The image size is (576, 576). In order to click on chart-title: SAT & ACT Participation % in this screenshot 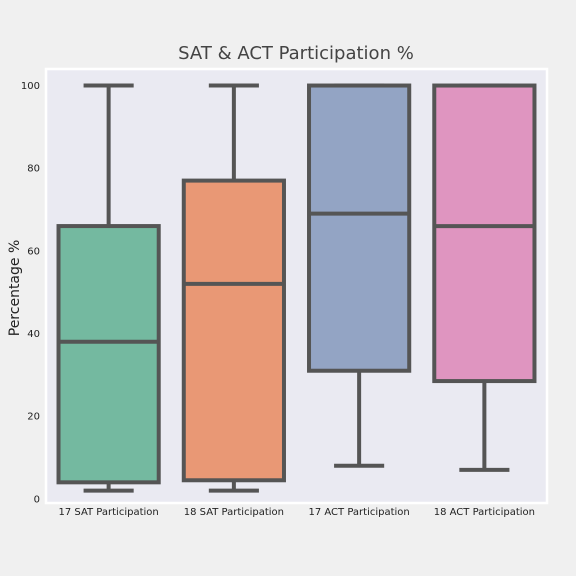, I will do `click(296, 53)`.